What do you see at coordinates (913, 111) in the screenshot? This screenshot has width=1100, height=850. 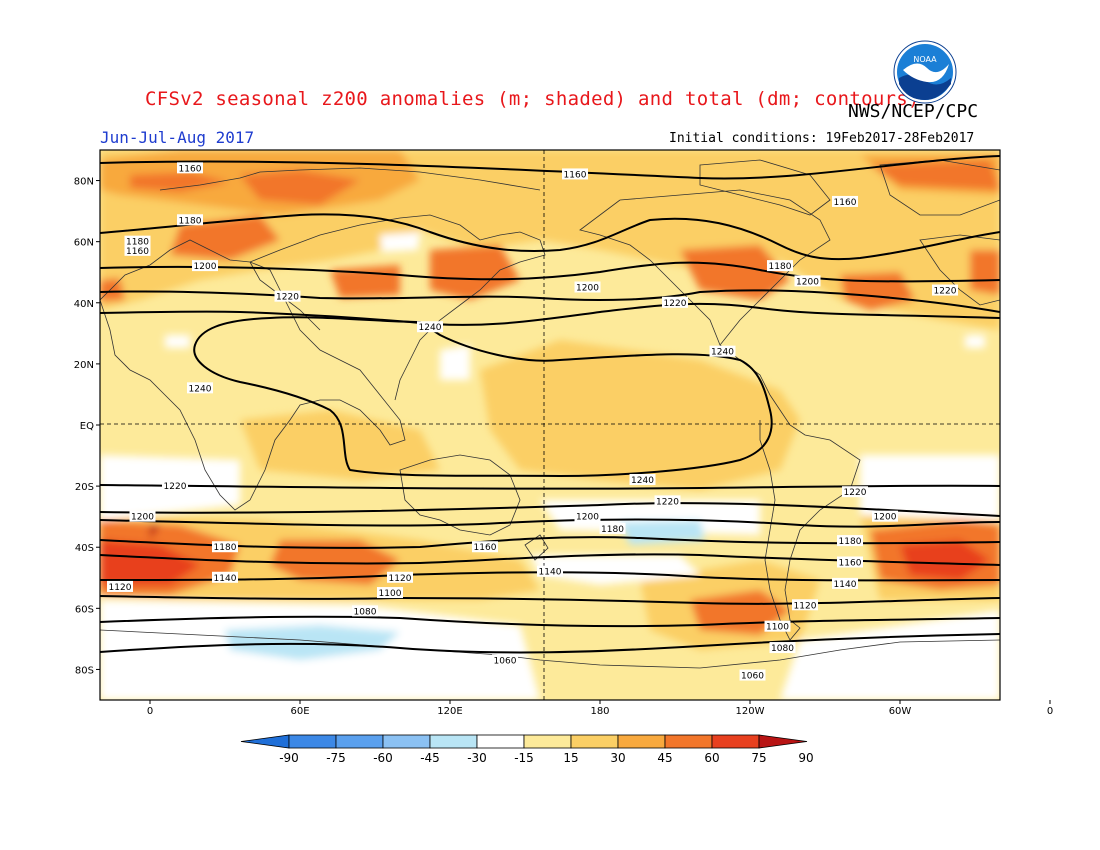 I see `agency-label: NWS/NCEP/CPC` at bounding box center [913, 111].